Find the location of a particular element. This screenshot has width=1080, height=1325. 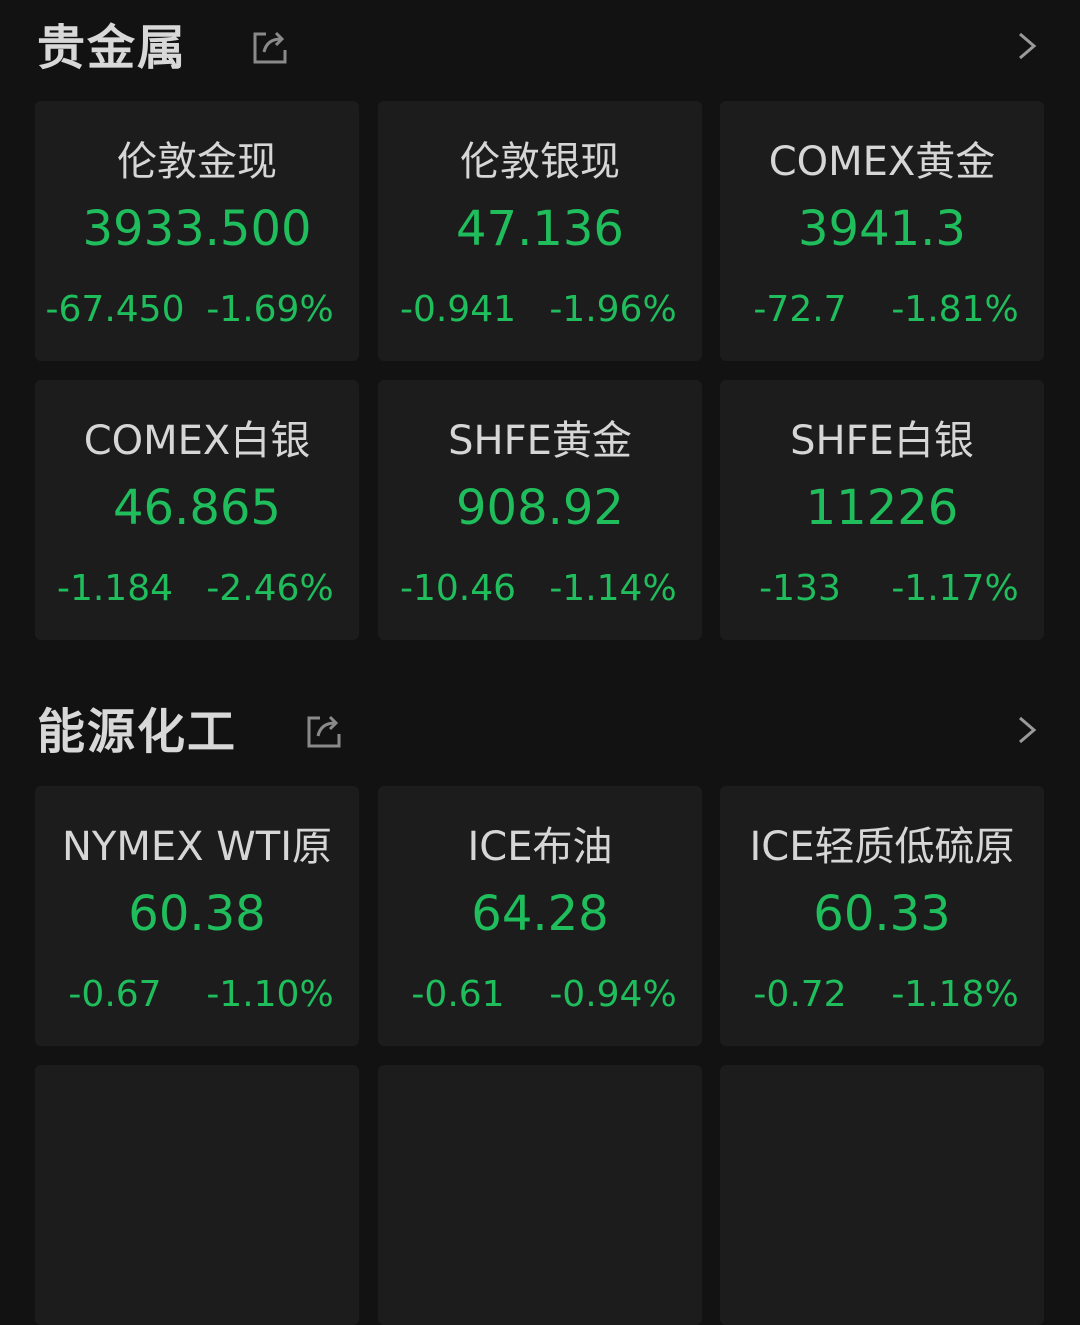

price-change: -0.72 is located at coordinates (800, 994).